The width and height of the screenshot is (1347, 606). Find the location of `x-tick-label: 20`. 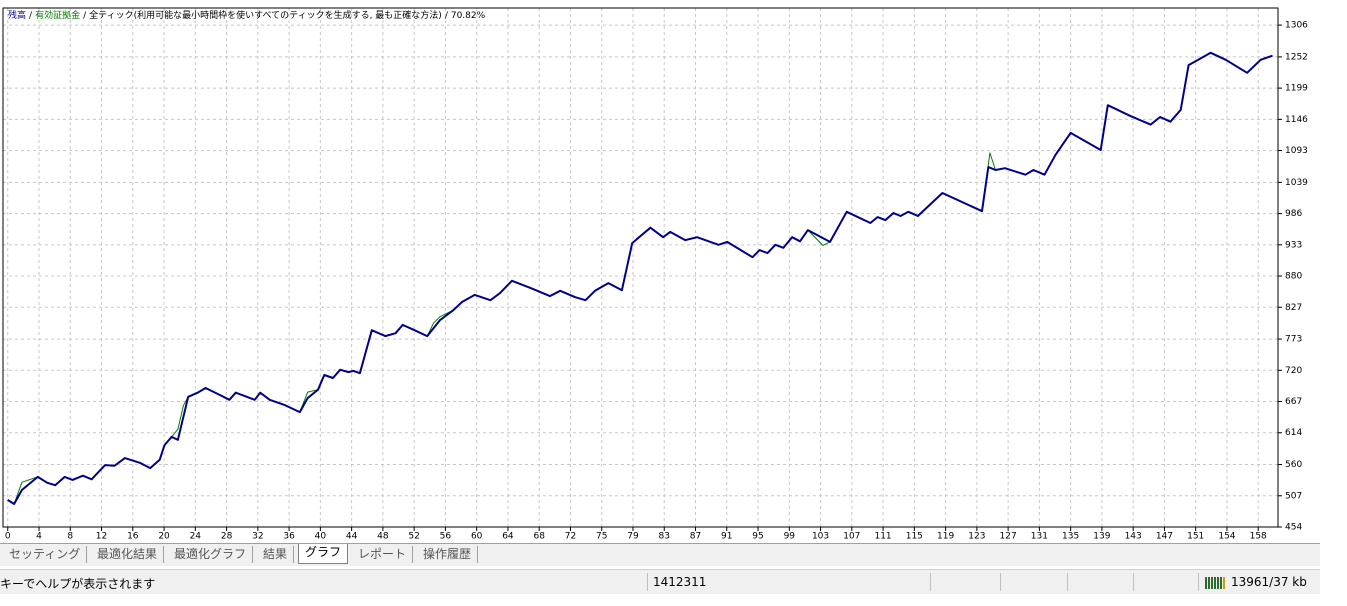

x-tick-label: 20 is located at coordinates (164, 537).